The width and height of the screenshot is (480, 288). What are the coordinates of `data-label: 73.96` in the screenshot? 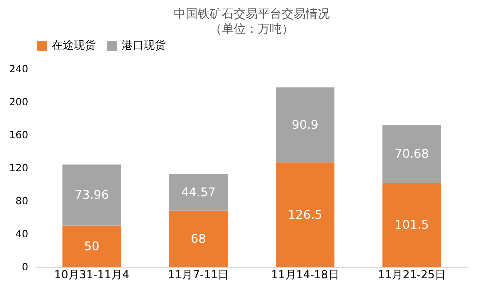 It's located at (92, 195).